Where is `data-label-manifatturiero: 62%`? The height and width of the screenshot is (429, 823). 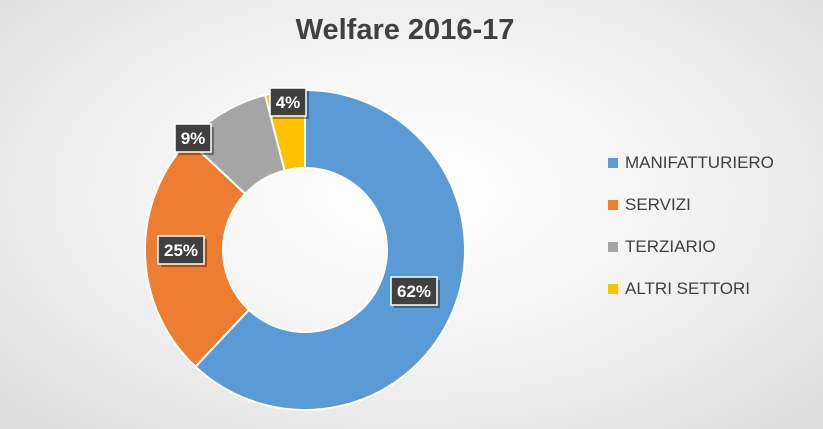 data-label-manifatturiero: 62% is located at coordinates (415, 292).